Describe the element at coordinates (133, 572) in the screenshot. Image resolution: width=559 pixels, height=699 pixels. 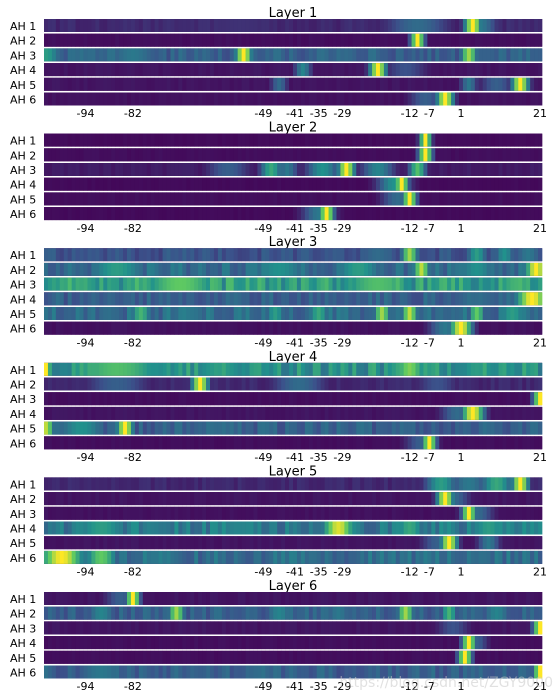
I see `x-tick-label: -82` at that location.